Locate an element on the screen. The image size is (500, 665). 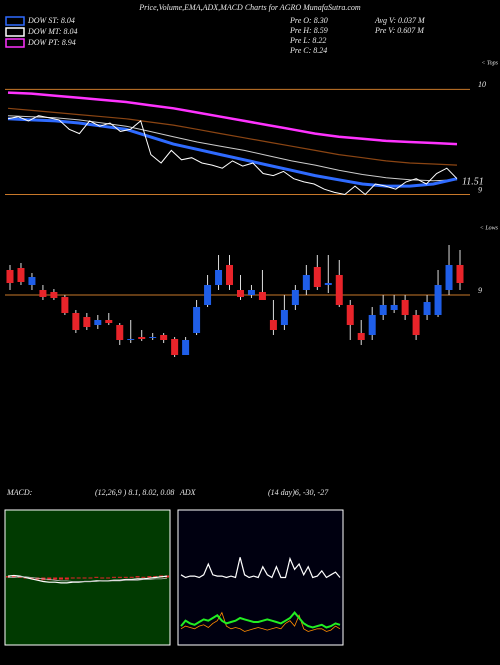
panel-title: MACD: is located at coordinates (19, 492).